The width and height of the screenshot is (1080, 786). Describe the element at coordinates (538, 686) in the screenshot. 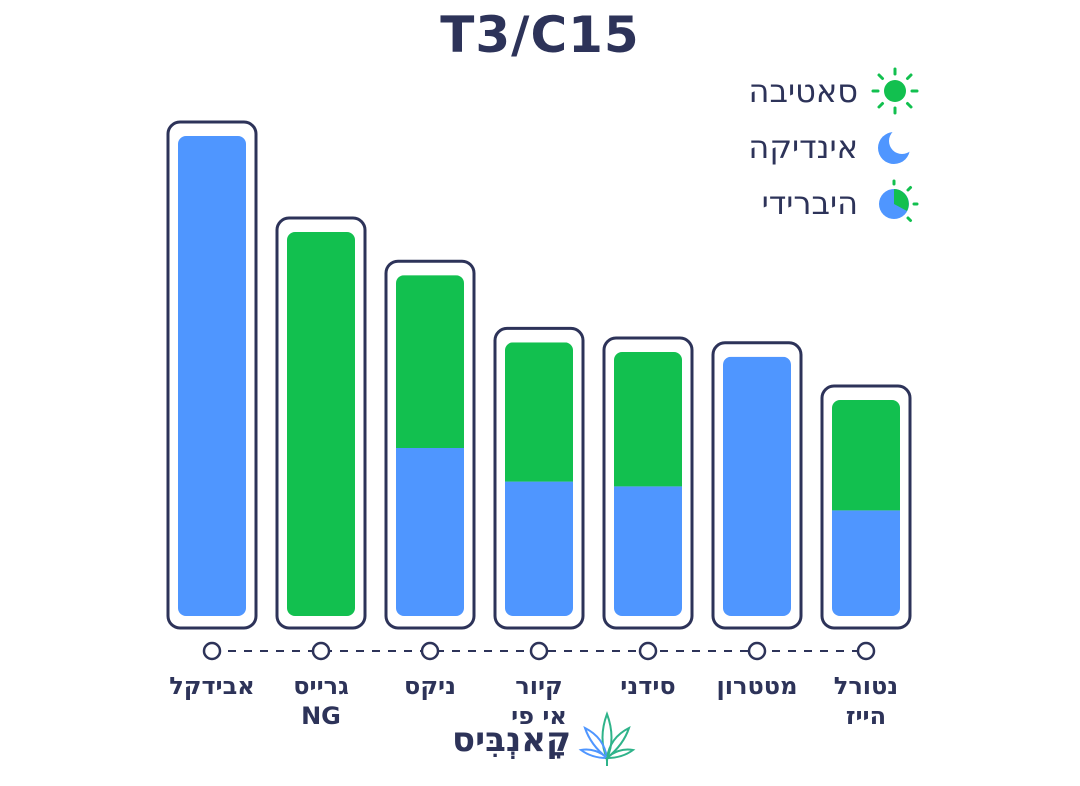

I see `x-tick-label: קיור` at that location.